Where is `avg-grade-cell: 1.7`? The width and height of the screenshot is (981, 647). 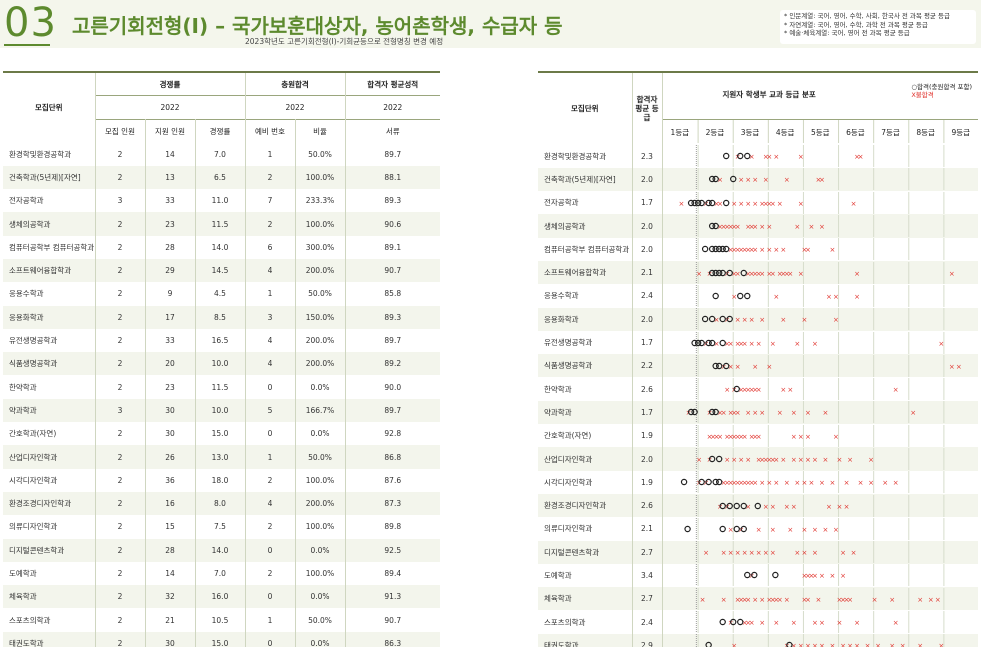 avg-grade-cell: 1.7 is located at coordinates (647, 203).